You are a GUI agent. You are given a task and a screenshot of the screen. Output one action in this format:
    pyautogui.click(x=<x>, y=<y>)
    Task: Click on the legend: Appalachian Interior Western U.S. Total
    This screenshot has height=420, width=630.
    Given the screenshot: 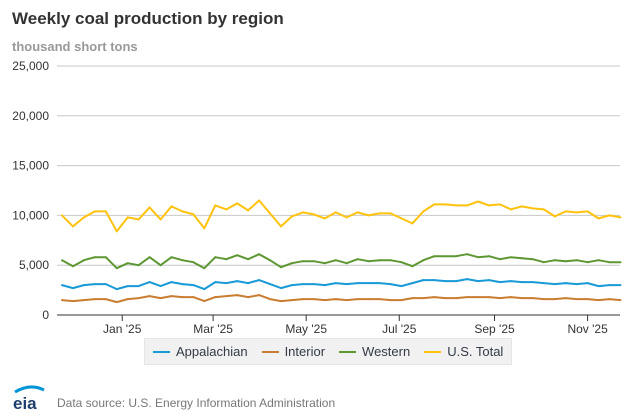 What is the action you would take?
    pyautogui.click(x=328, y=351)
    